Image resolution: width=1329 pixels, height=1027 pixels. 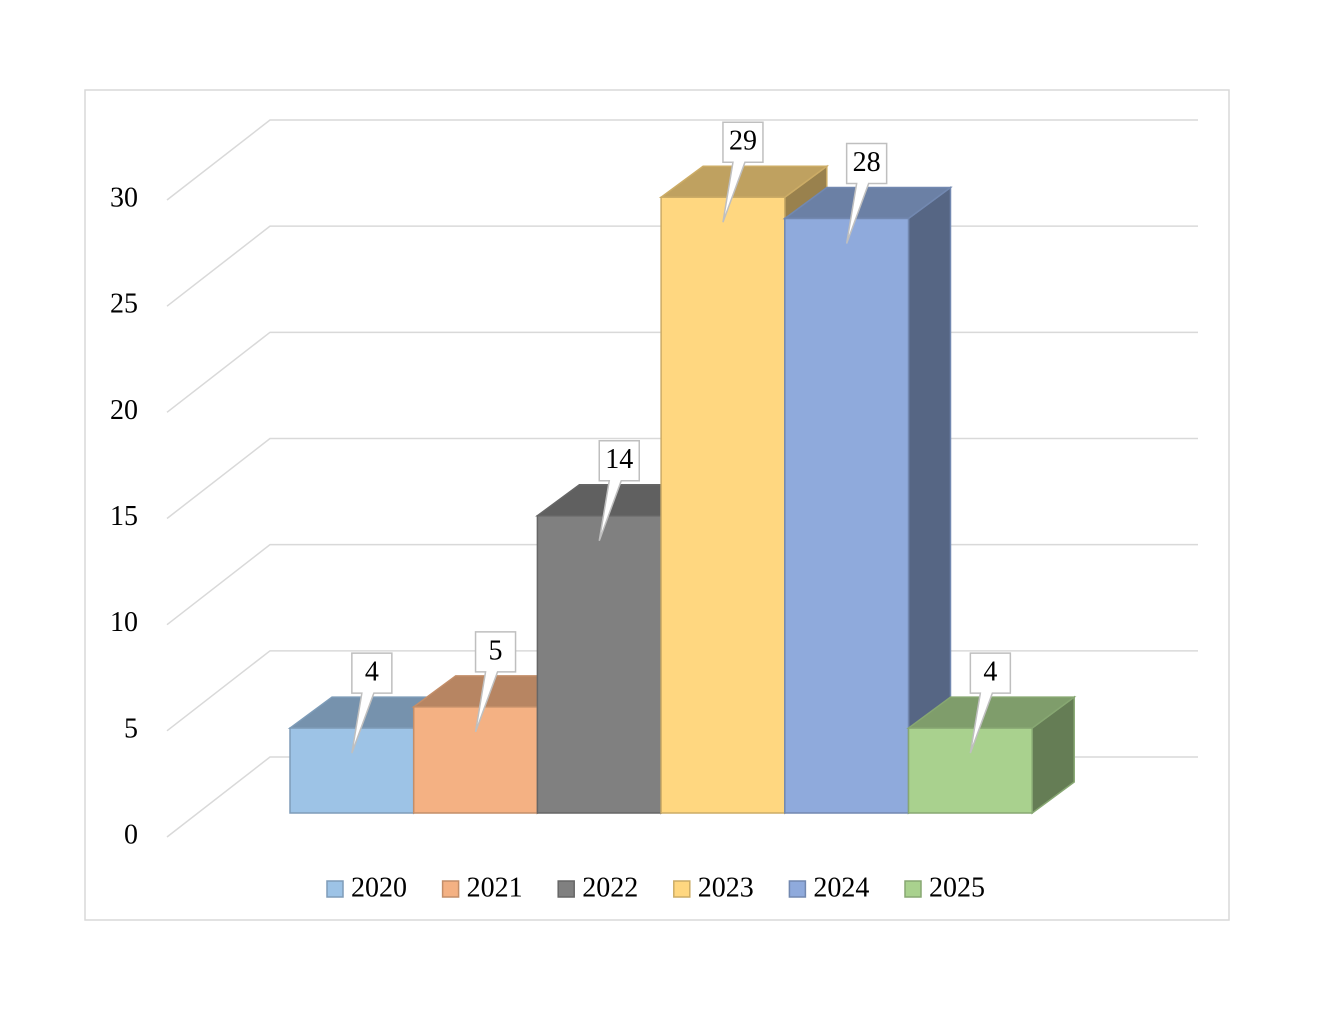 What do you see at coordinates (726, 887) in the screenshot?
I see `legend-label: 2023` at bounding box center [726, 887].